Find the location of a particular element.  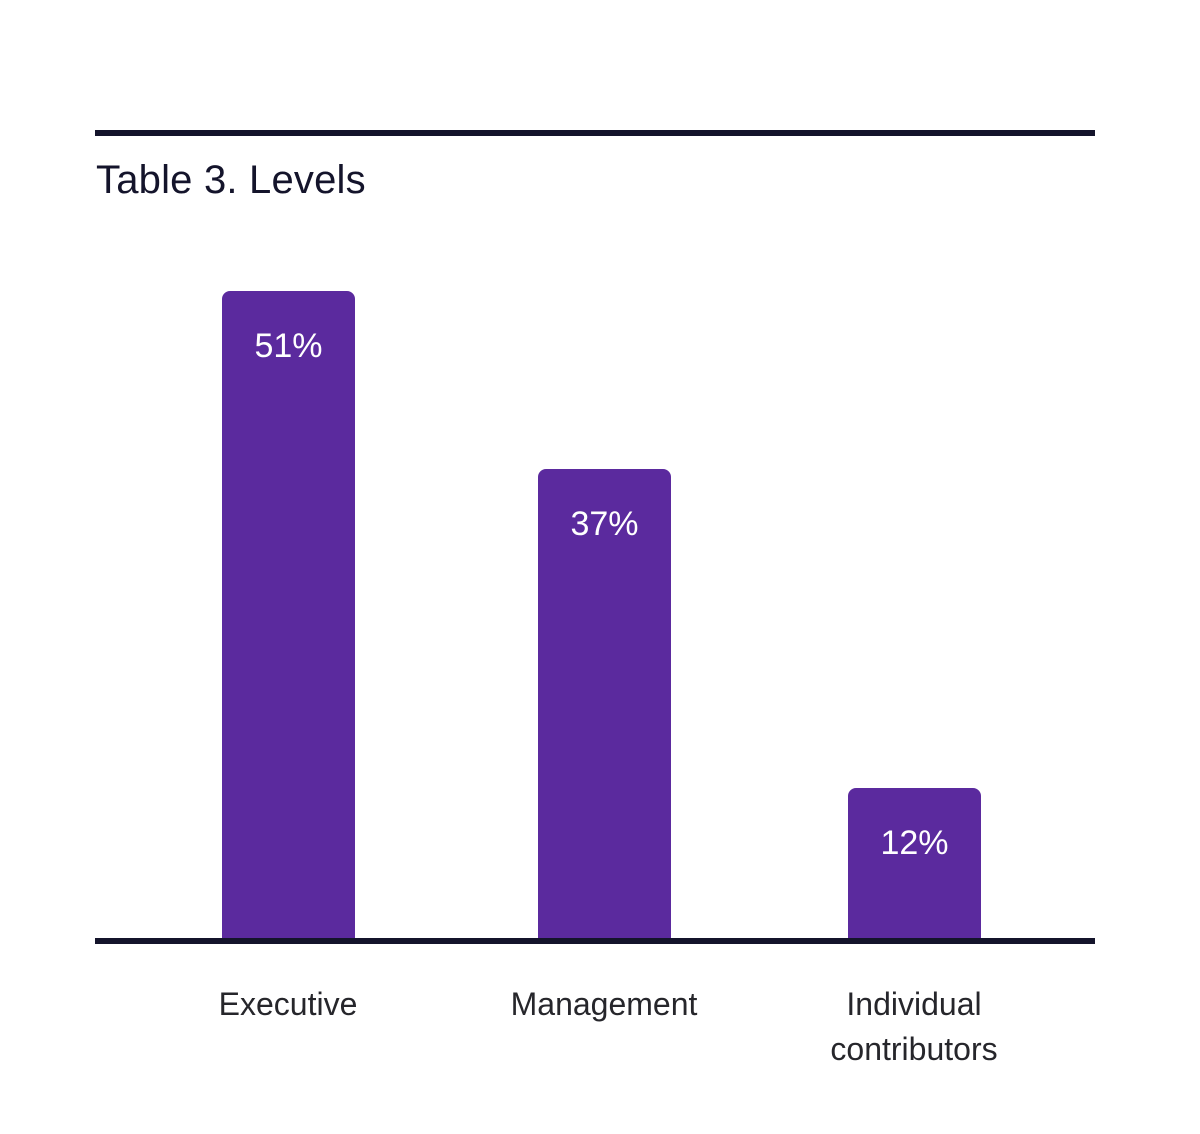

bar-executive: 51% is located at coordinates (288, 616).